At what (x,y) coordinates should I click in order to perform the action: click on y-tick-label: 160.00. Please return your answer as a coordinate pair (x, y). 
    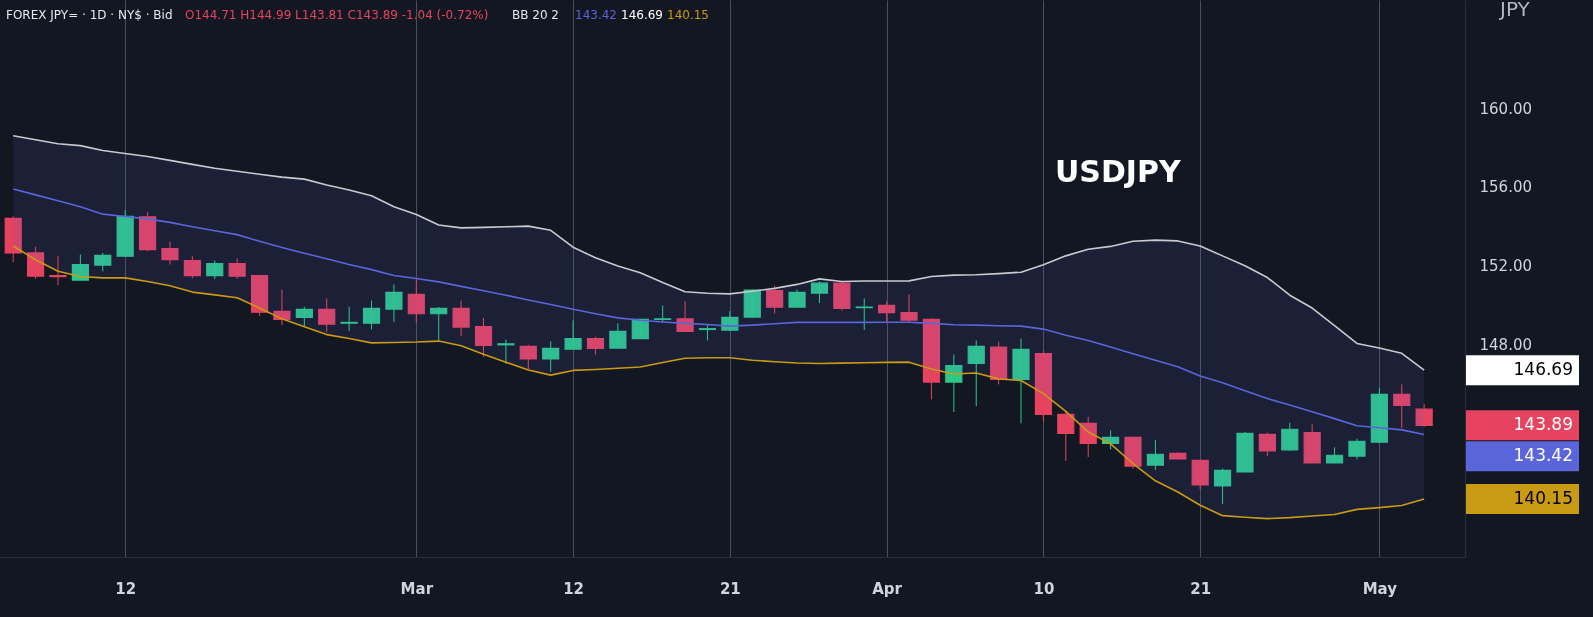
    Looking at the image, I should click on (1505, 108).